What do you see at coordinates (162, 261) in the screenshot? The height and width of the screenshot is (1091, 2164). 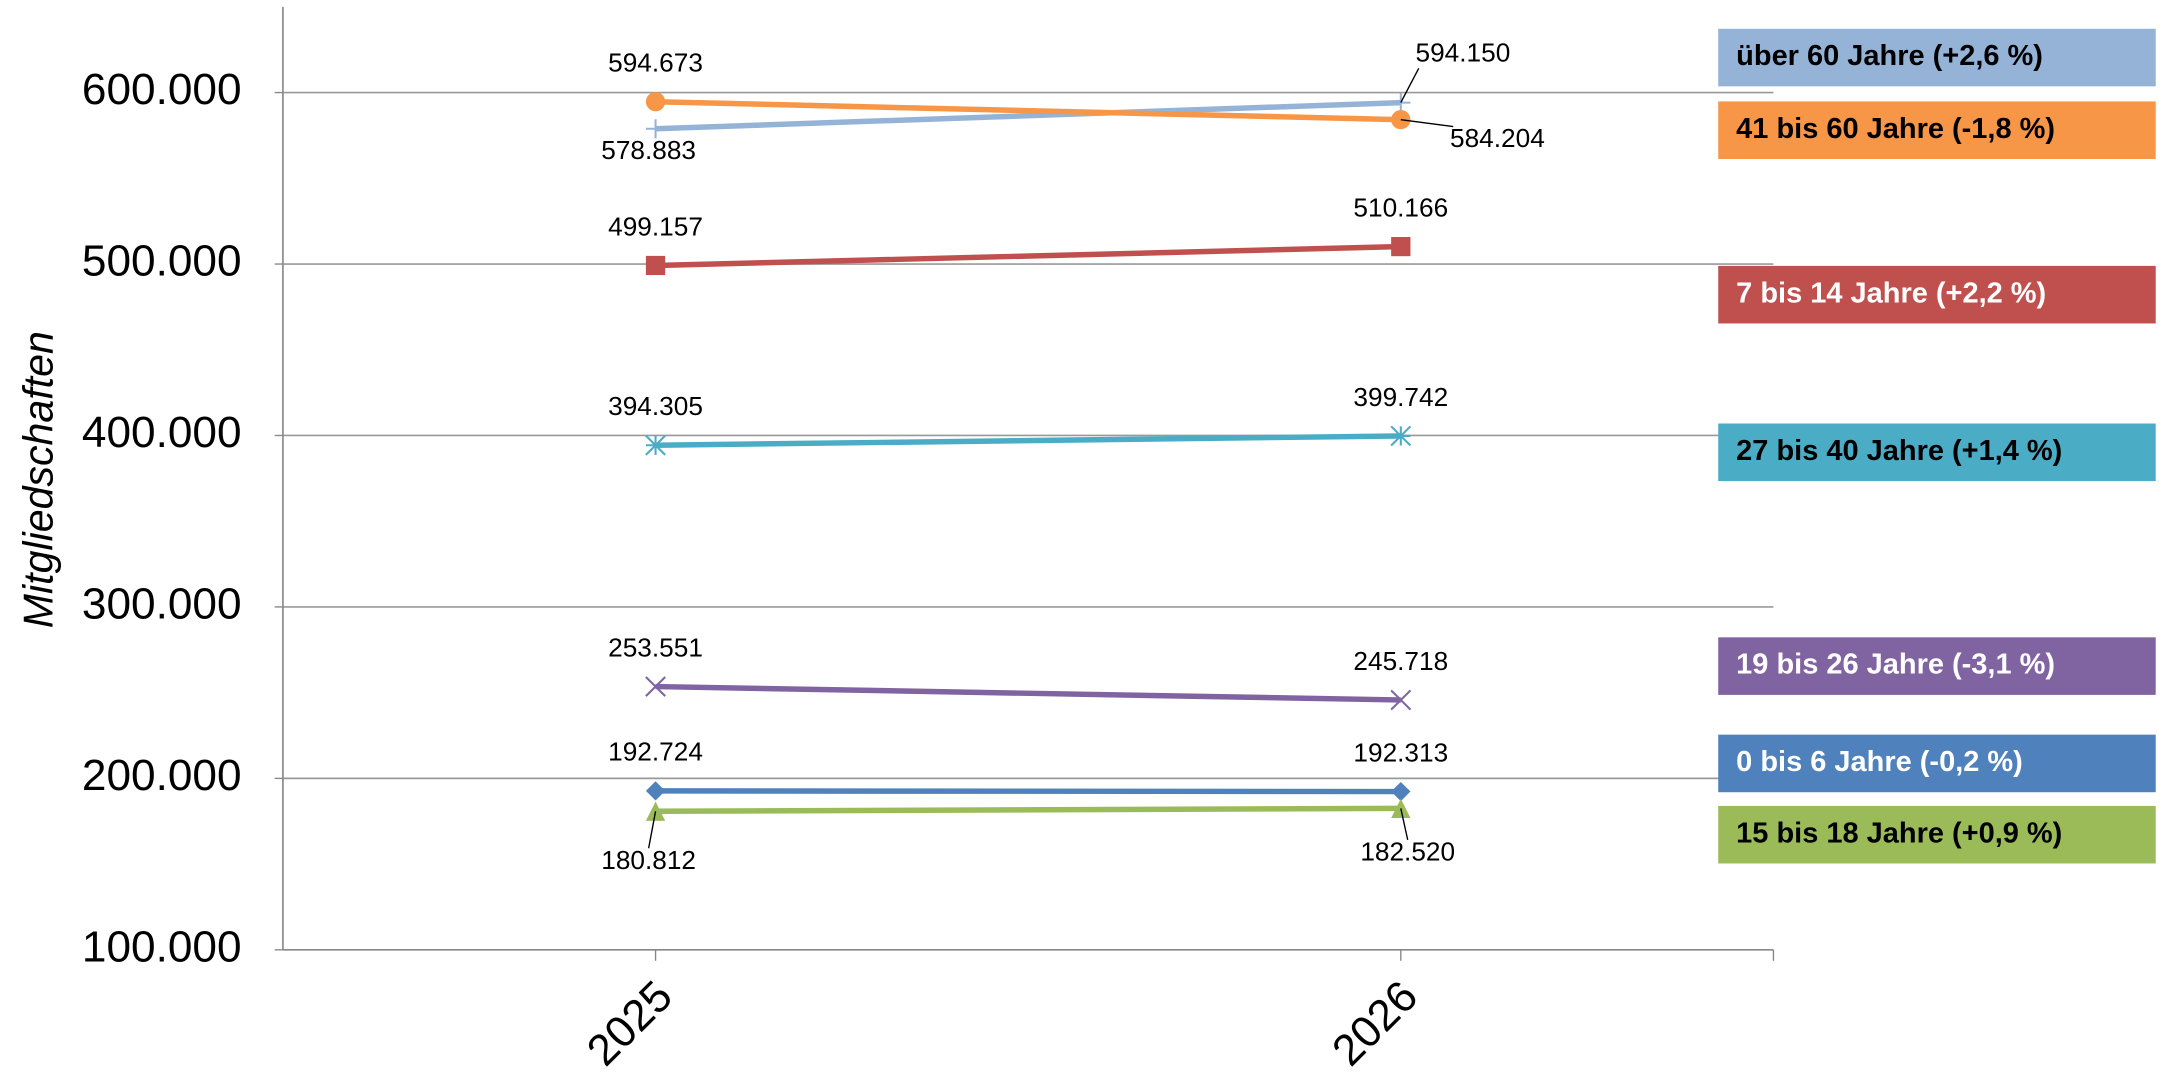 I see `y-tick-label: 500.000` at bounding box center [162, 261].